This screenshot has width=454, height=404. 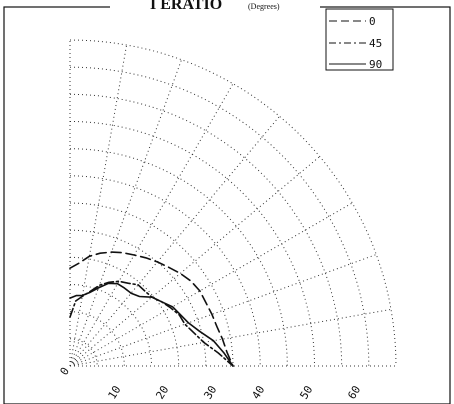 I want to click on chart-title: I ERATIO, so click(x=186, y=6).